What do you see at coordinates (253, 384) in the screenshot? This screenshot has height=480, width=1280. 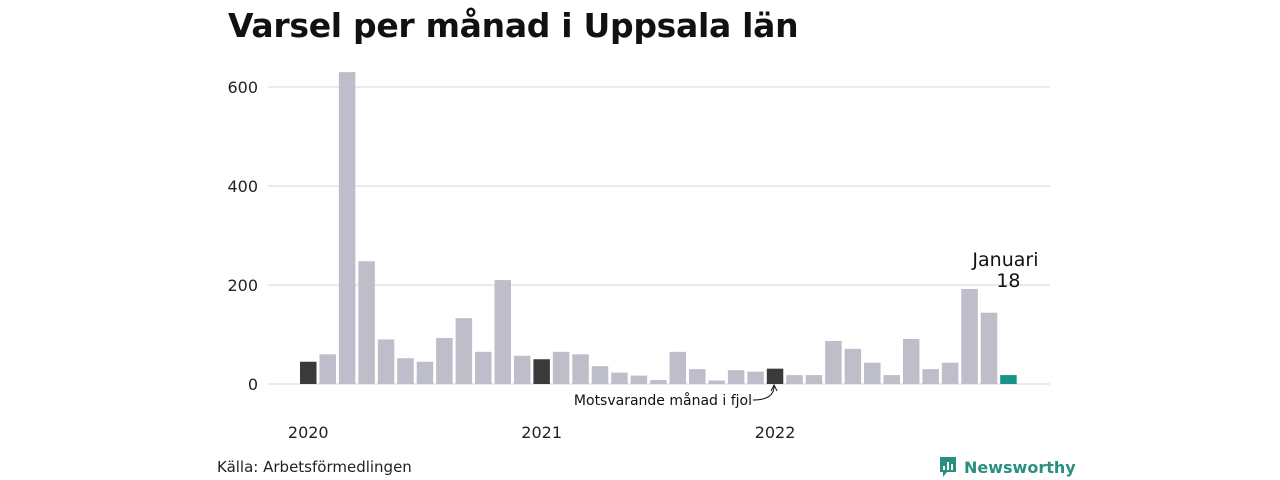 I see `y-tick-label: 0` at bounding box center [253, 384].